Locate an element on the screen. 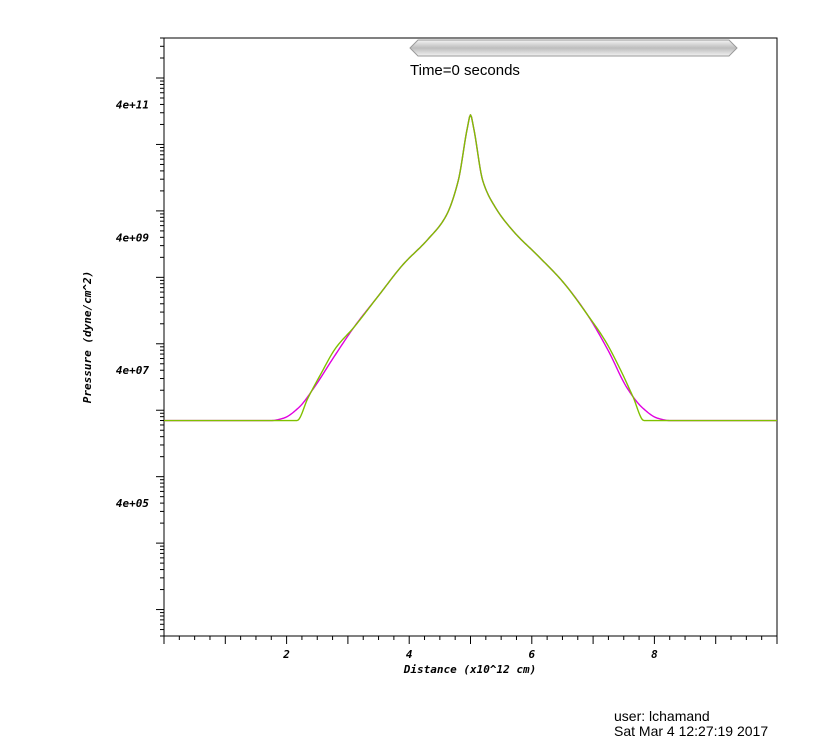 The height and width of the screenshot is (748, 820). y-tick-label: 4e+07 is located at coordinates (132, 370).